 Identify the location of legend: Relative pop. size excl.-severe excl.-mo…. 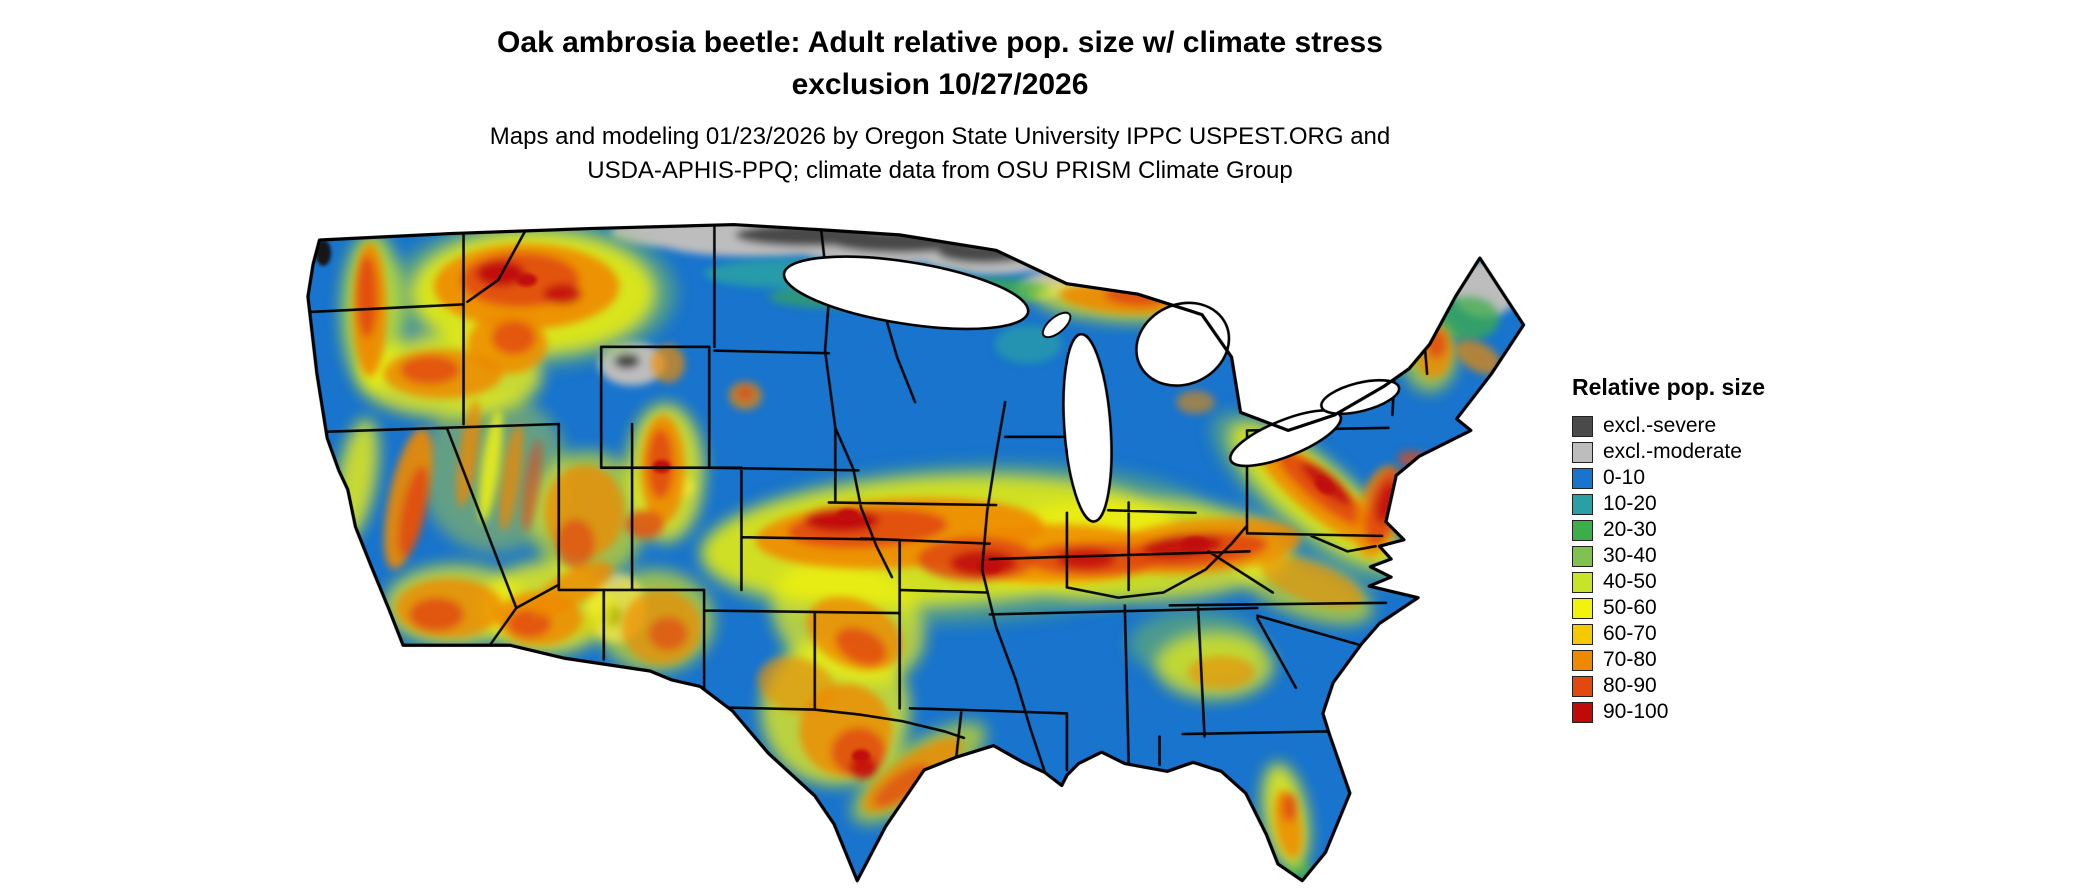
(1668, 549).